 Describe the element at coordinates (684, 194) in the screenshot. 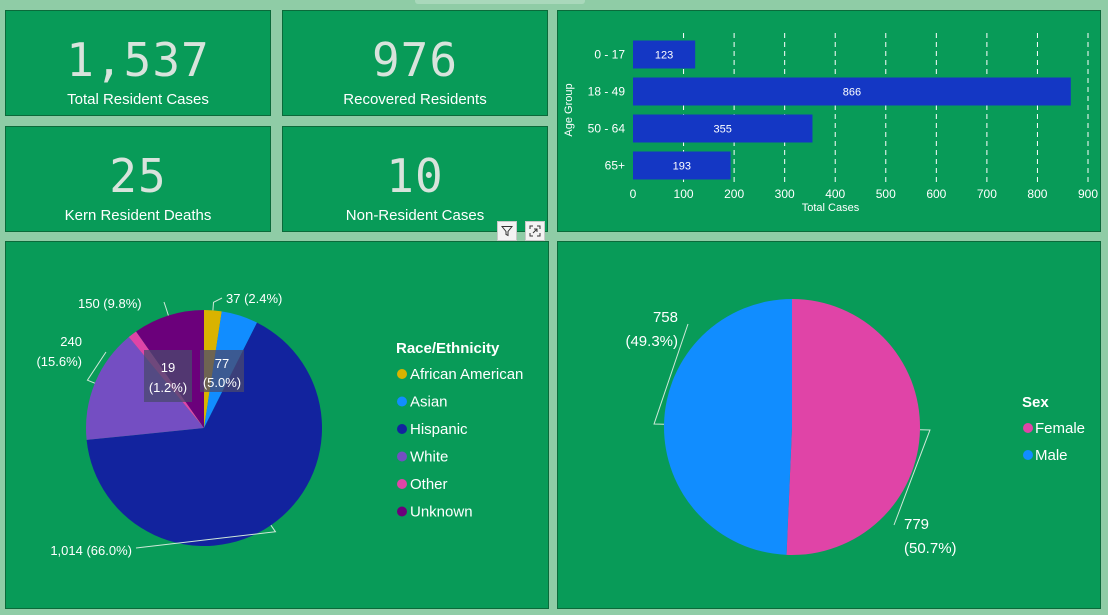

I see `x-tick-label: 100` at that location.